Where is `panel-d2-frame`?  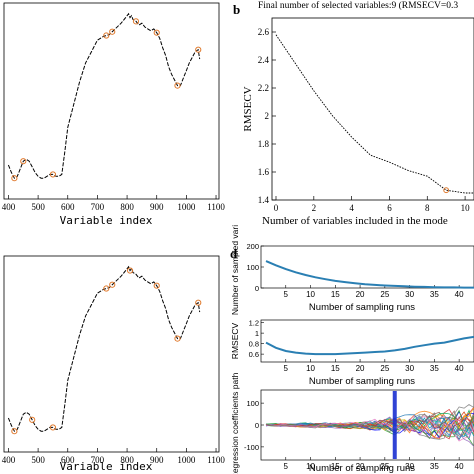 panel-d2-frame is located at coordinates (367, 341).